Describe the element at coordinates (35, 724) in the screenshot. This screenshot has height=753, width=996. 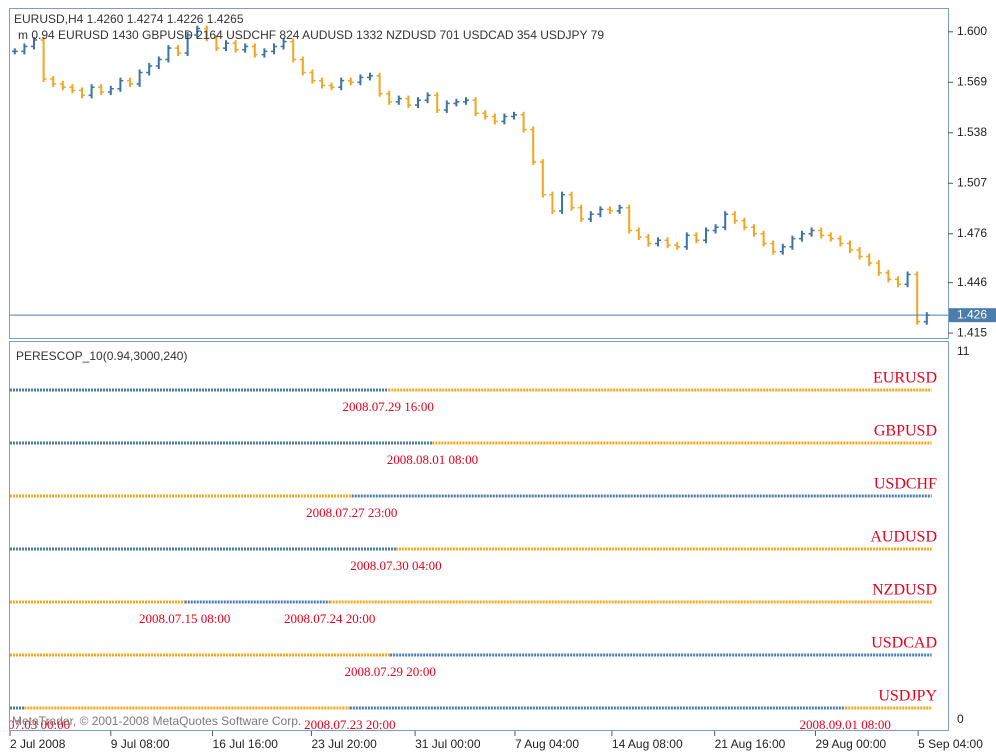
I see `split-date-label: 2008.07.03 00:00` at that location.